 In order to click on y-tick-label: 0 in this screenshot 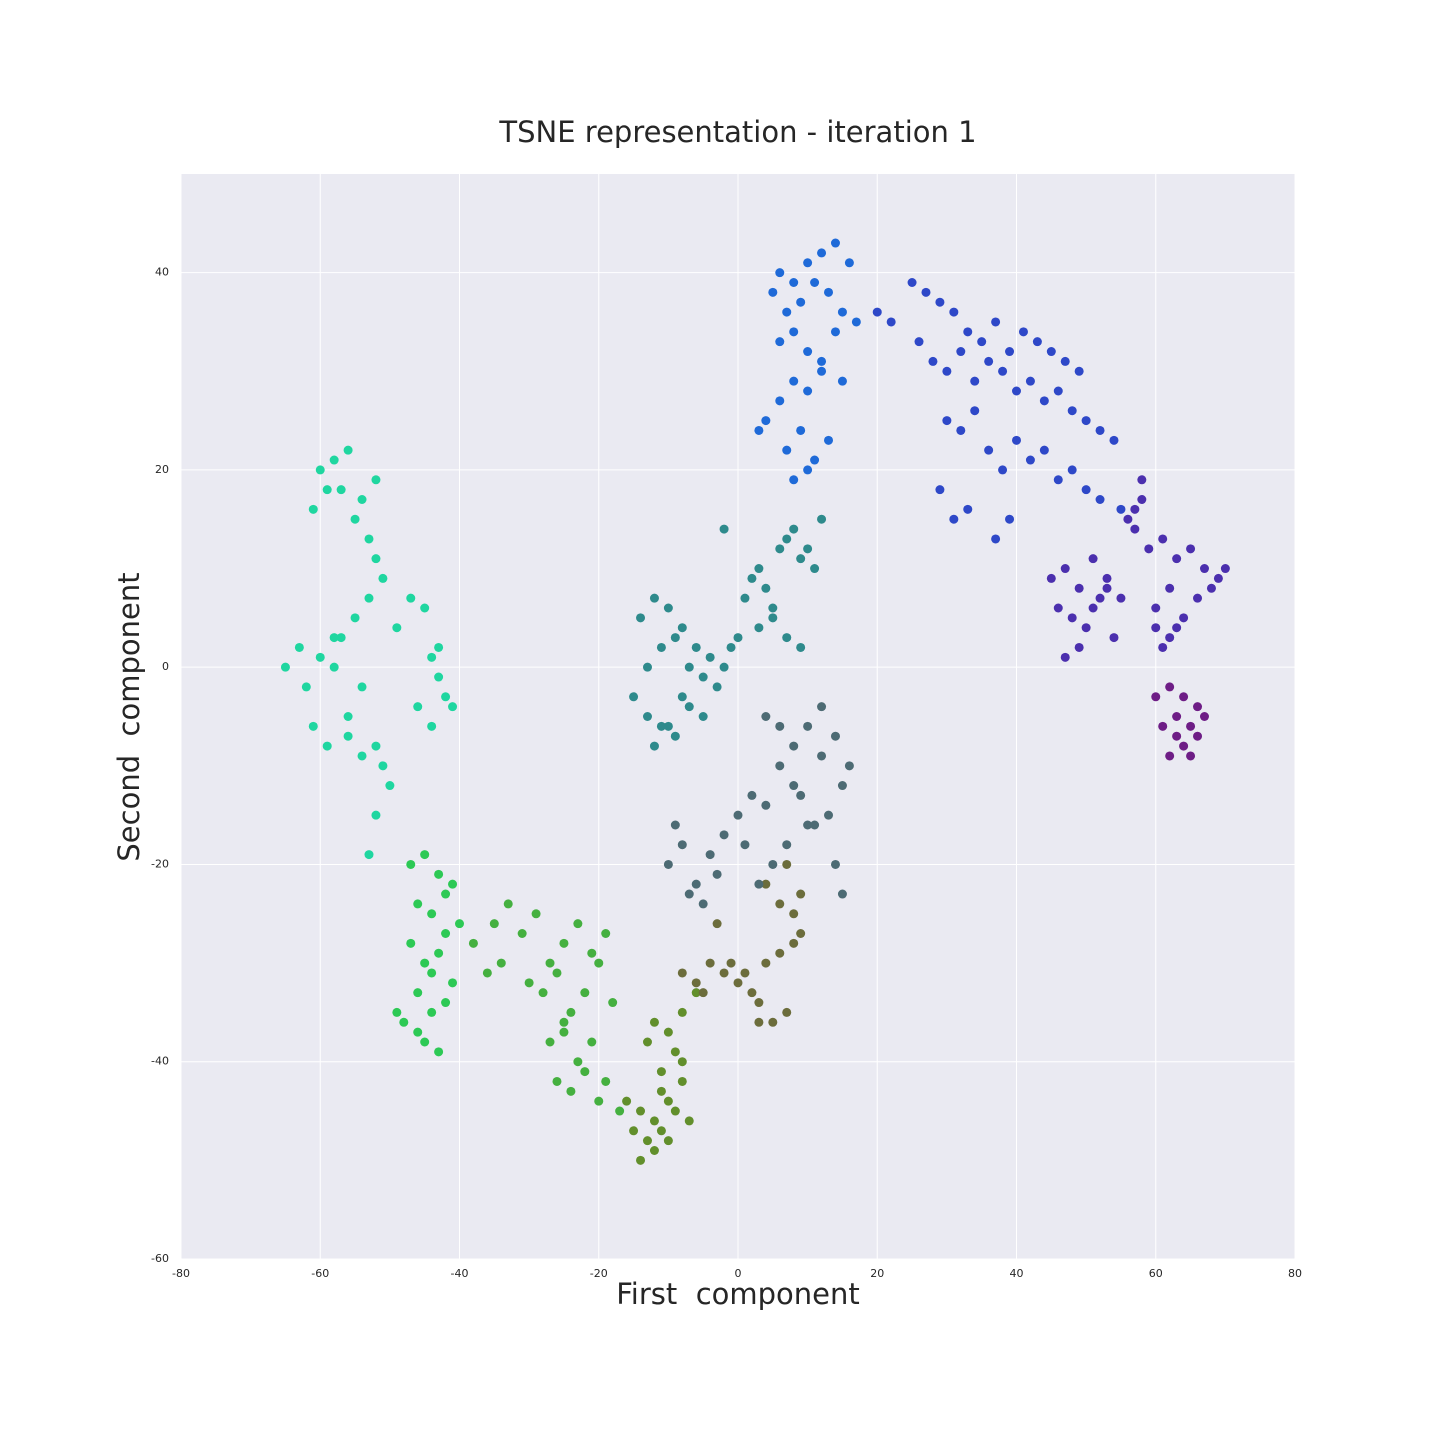, I will do `click(165, 666)`.